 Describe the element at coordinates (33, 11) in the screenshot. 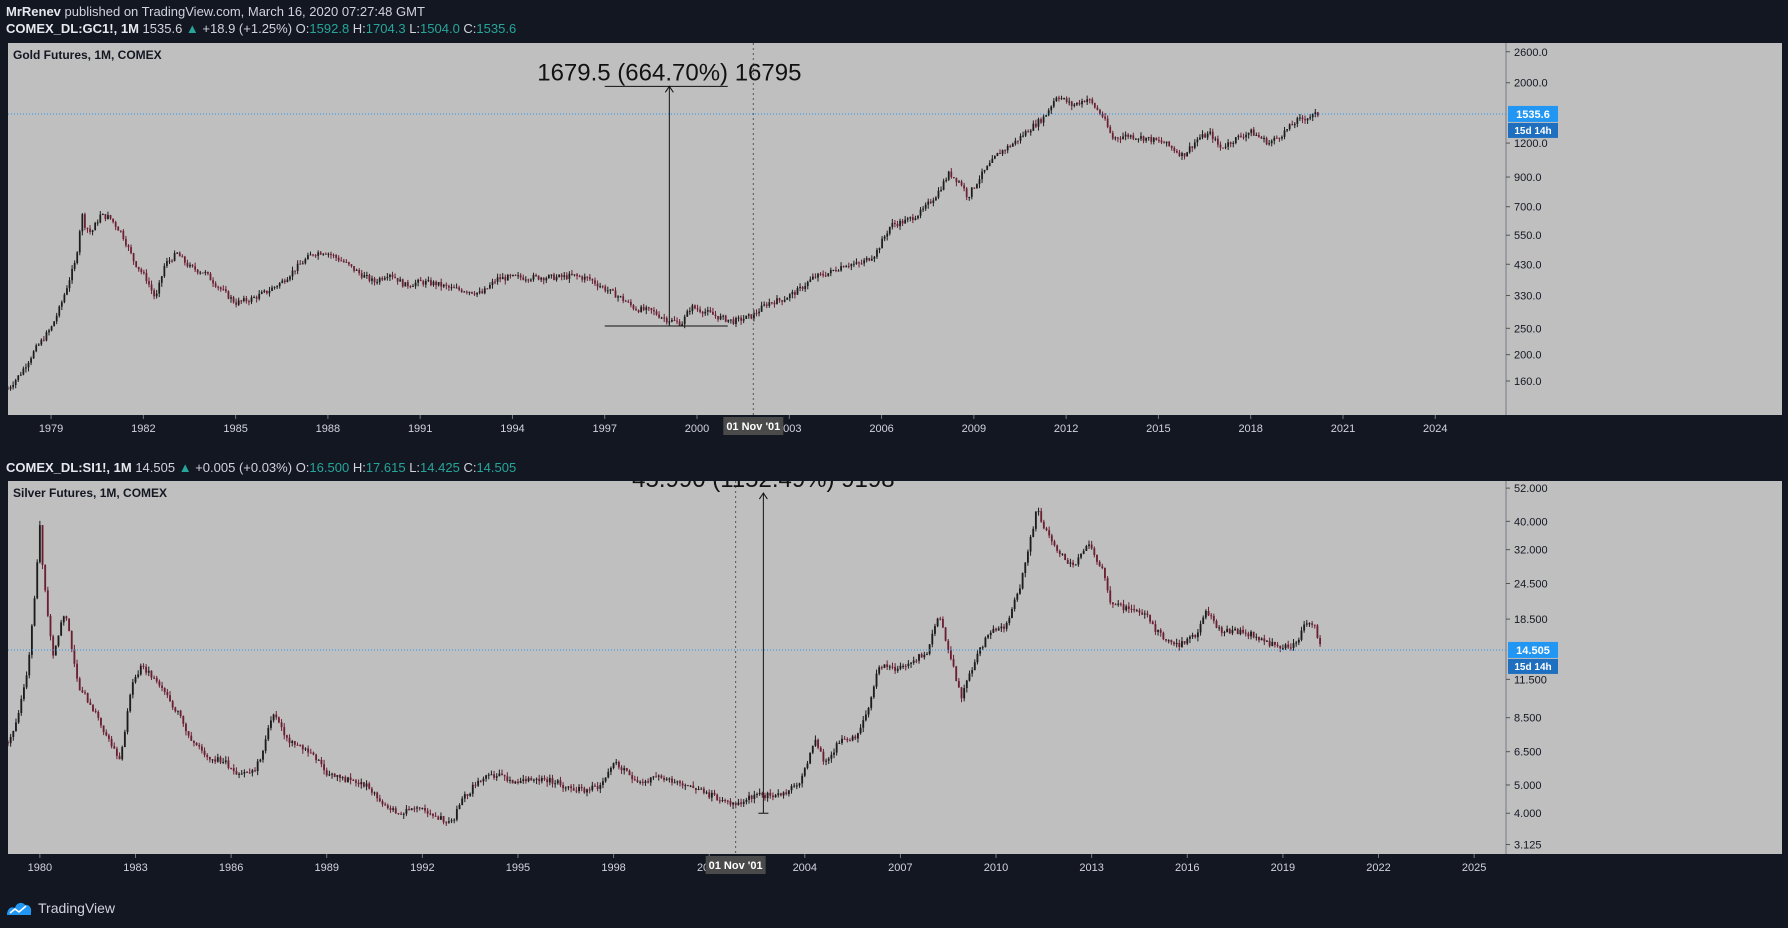

I see `author-name: MrRenev` at that location.